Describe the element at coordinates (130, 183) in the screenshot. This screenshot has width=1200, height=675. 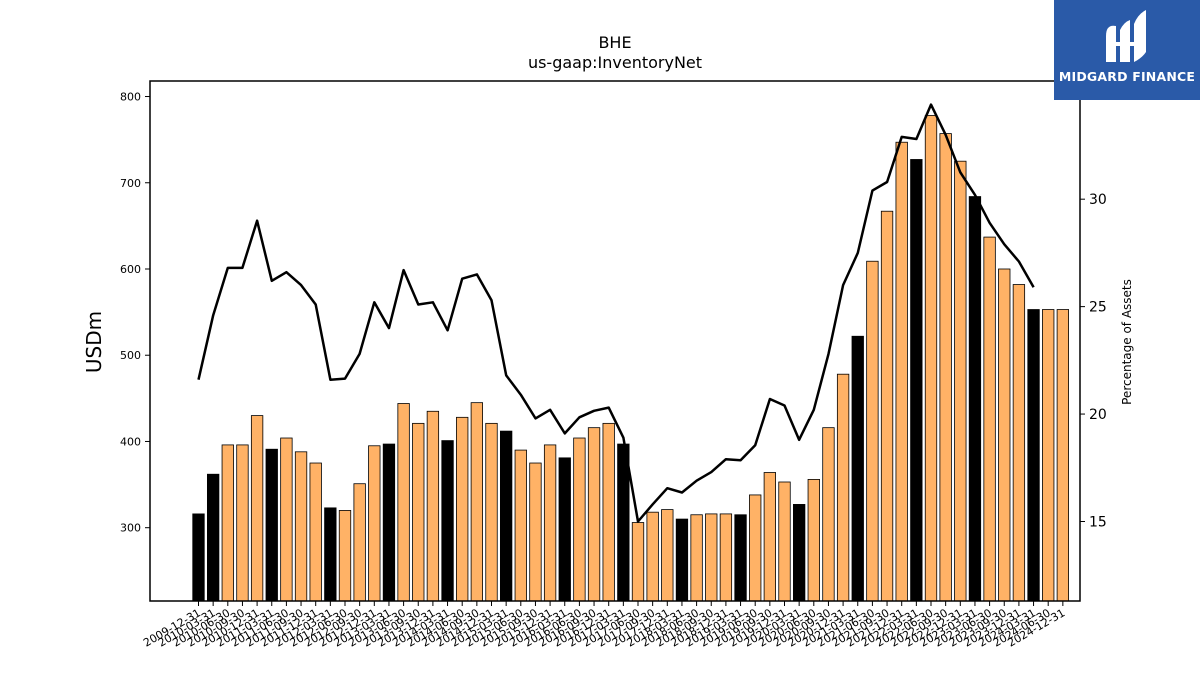
I see `y-tick-label: 700` at that location.